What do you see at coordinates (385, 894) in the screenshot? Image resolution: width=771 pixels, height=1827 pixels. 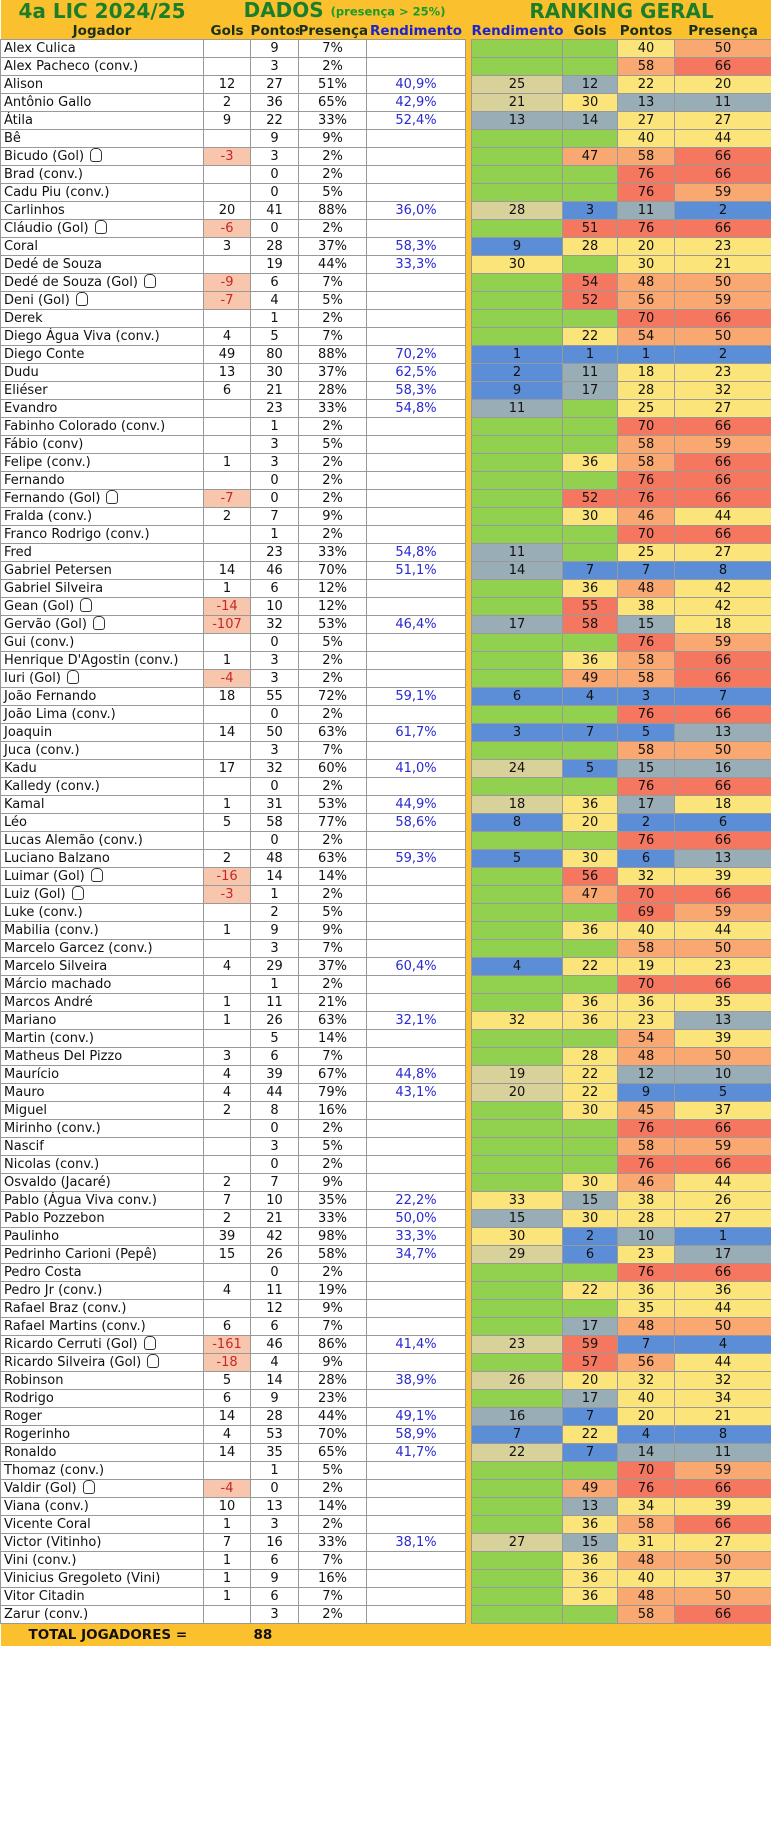 I see `table-row: Luiz (Gol) -3 1 2% 47 70 66` at bounding box center [385, 894].